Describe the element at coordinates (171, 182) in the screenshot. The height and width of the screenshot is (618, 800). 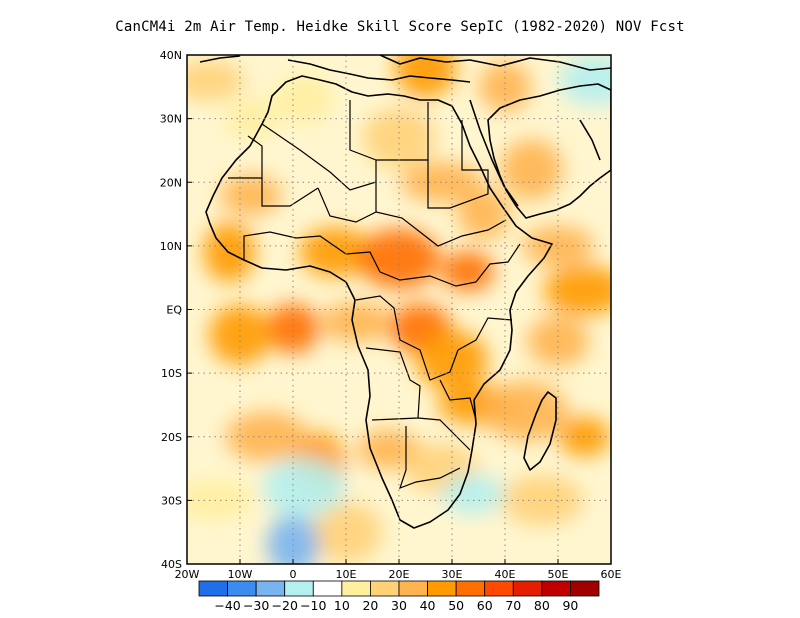
I see `lat-tick-label: 20N` at that location.